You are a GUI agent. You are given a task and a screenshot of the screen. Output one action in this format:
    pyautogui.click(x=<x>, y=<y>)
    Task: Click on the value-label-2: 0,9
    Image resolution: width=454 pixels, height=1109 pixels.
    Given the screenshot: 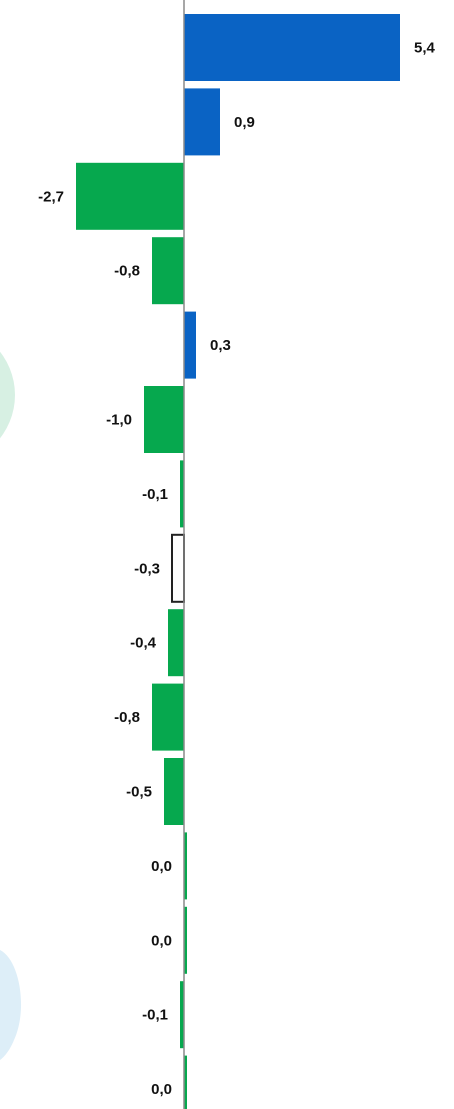 What is the action you would take?
    pyautogui.click(x=244, y=122)
    